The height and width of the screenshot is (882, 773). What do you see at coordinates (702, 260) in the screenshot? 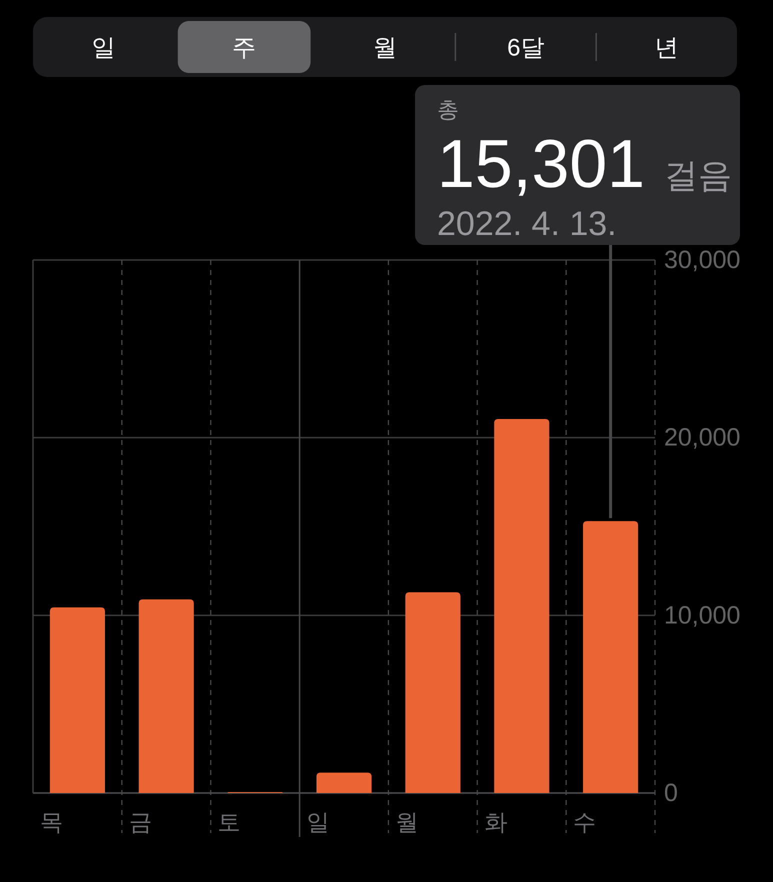
I see `y-tick-label: 30,000` at bounding box center [702, 260].